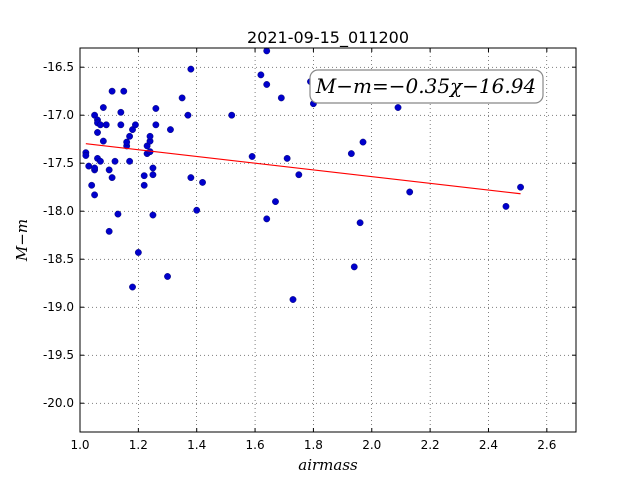 This screenshot has width=640, height=480. Describe the element at coordinates (58, 259) in the screenshot. I see `y-tick-label: -18.5` at that location.